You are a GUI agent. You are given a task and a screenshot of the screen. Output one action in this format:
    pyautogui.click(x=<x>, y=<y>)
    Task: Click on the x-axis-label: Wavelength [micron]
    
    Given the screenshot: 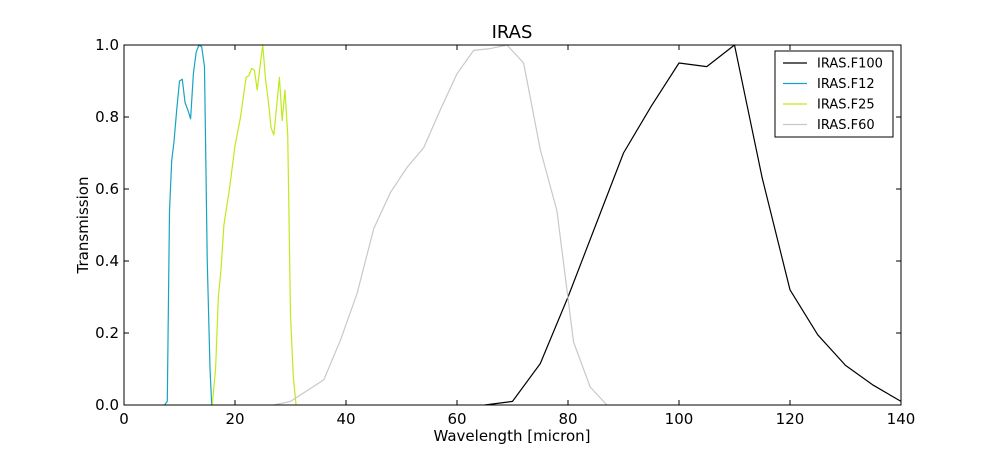 What is the action you would take?
    pyautogui.click(x=511, y=436)
    